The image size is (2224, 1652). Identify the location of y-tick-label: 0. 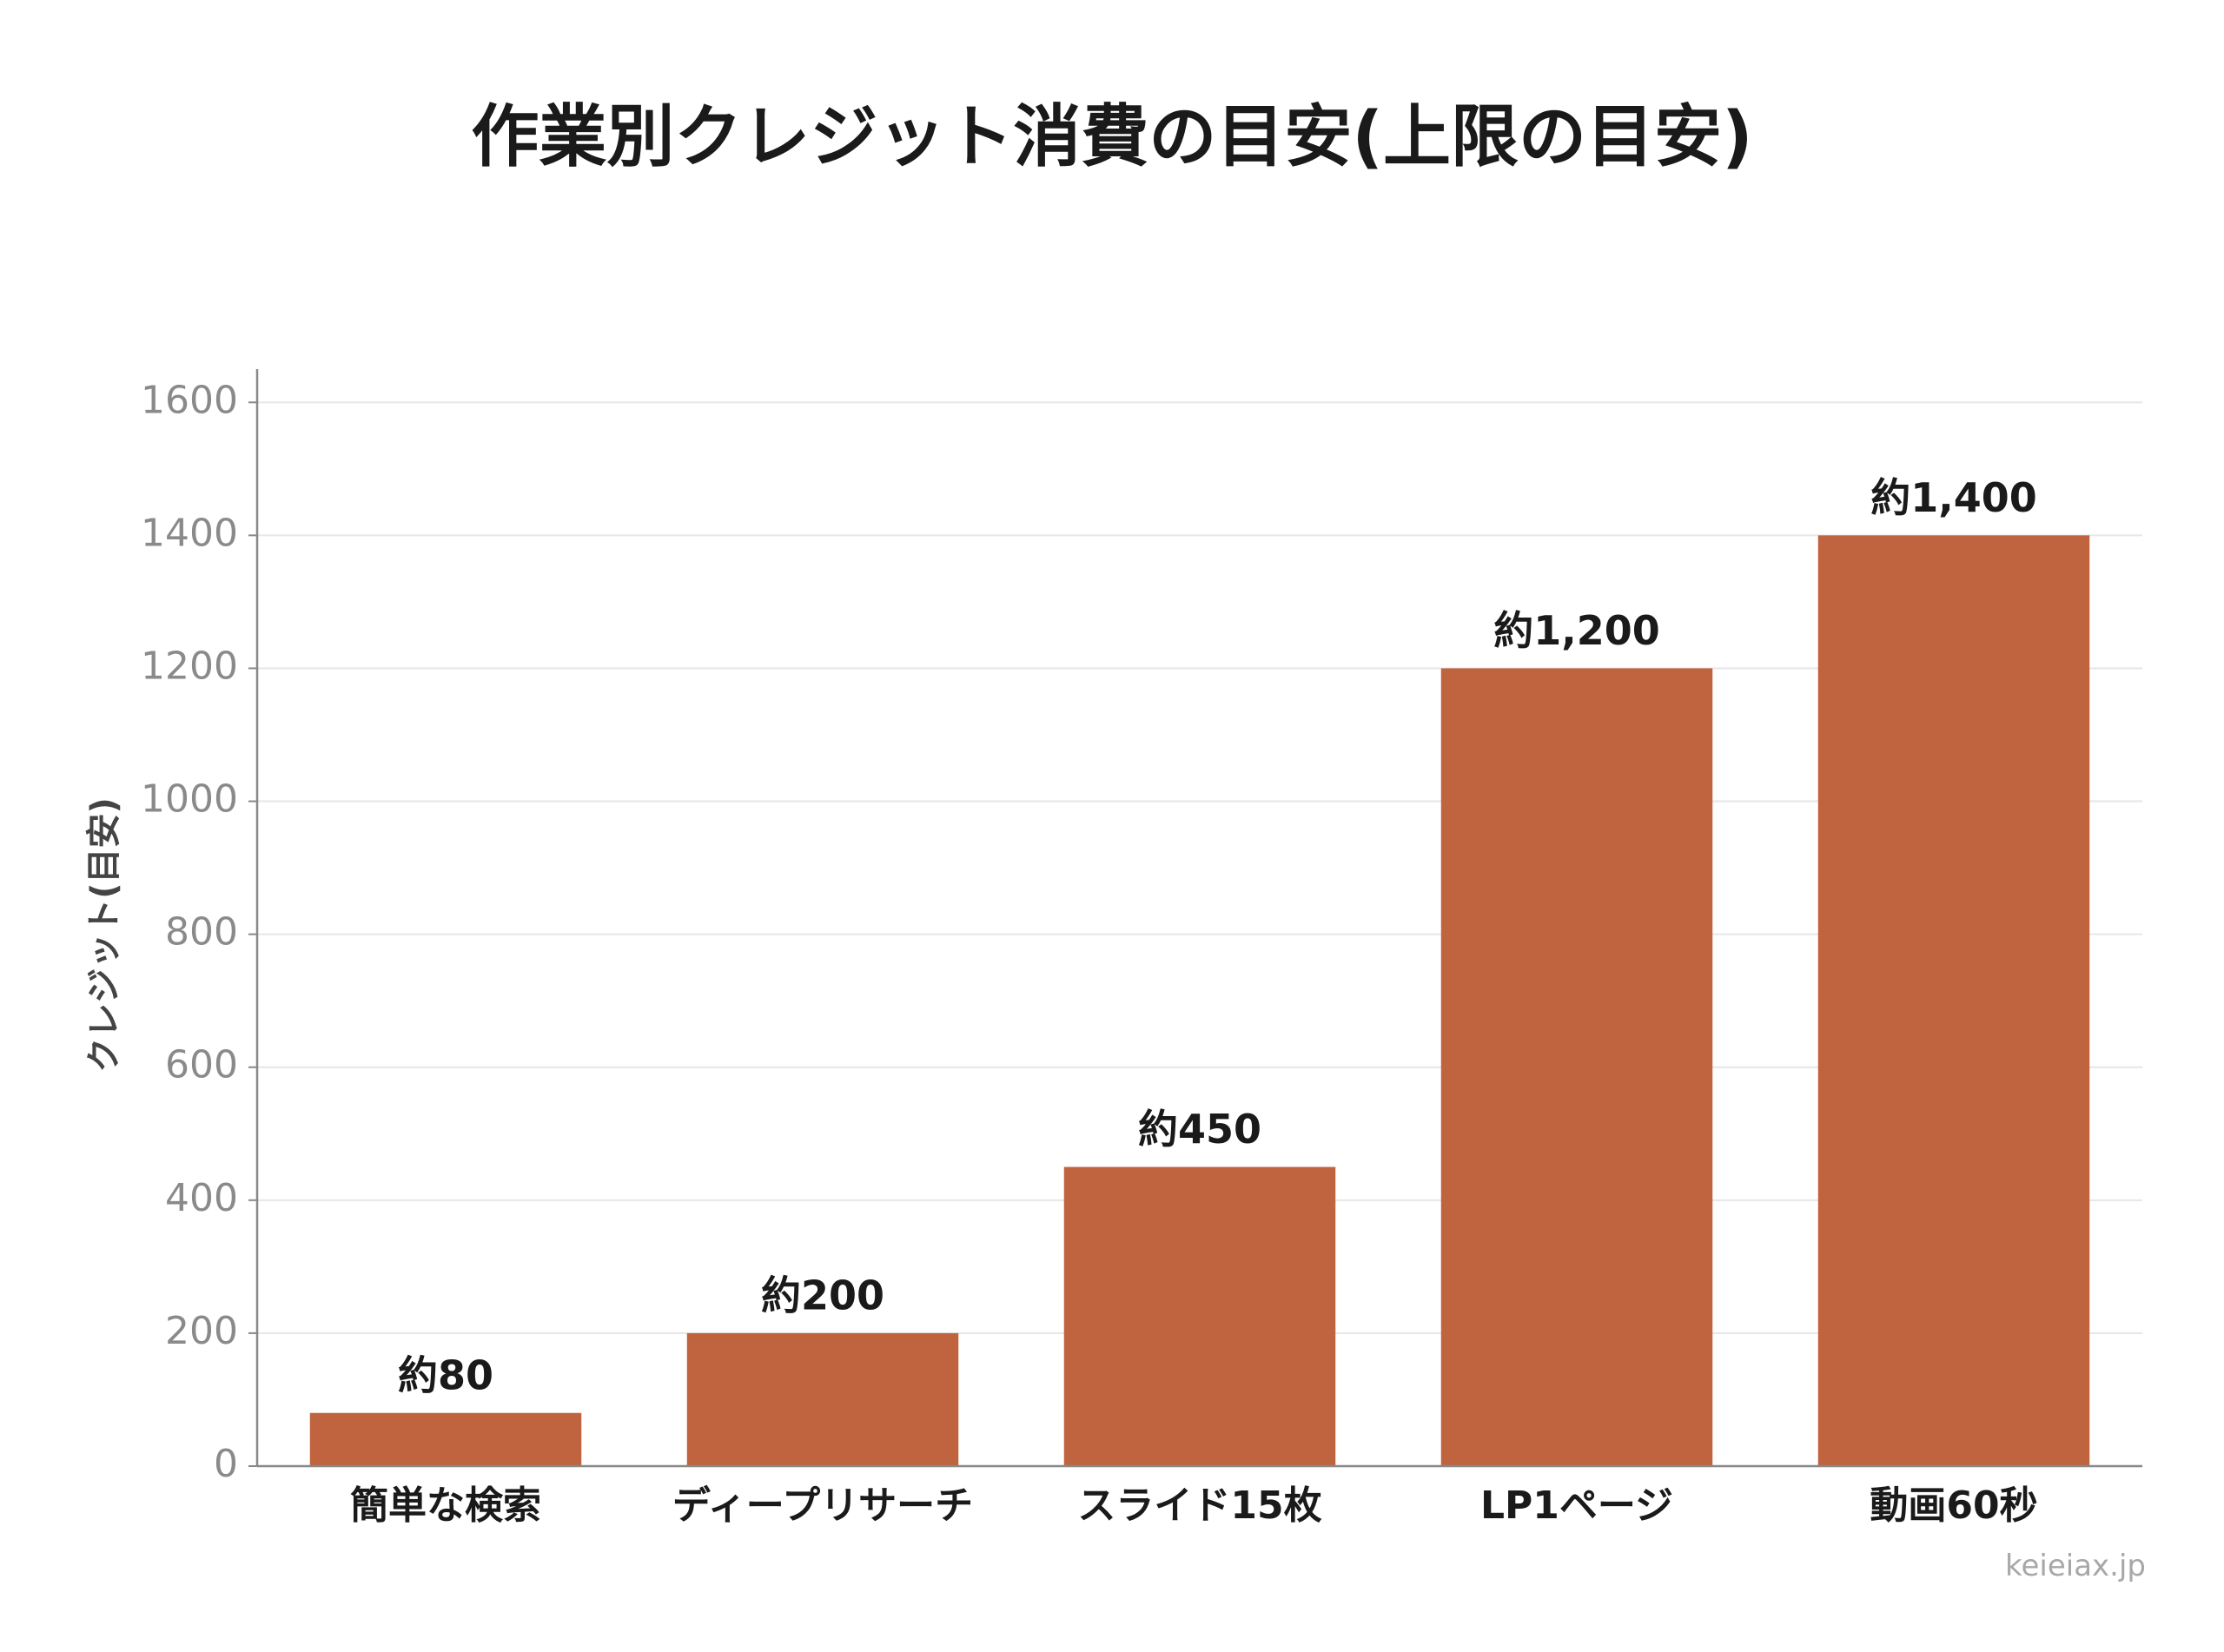
(226, 1464).